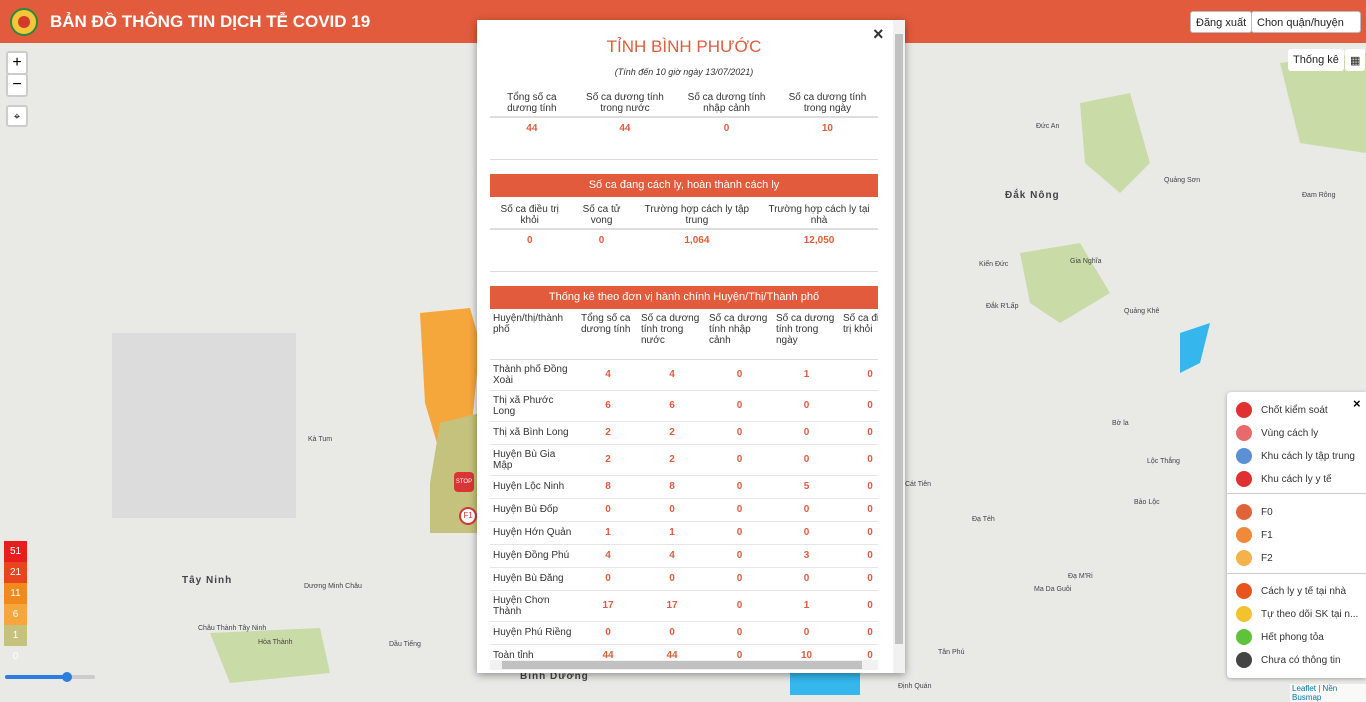 Image resolution: width=1366 pixels, height=702 pixels. I want to click on map-label: Hòa Thành, so click(275, 642).